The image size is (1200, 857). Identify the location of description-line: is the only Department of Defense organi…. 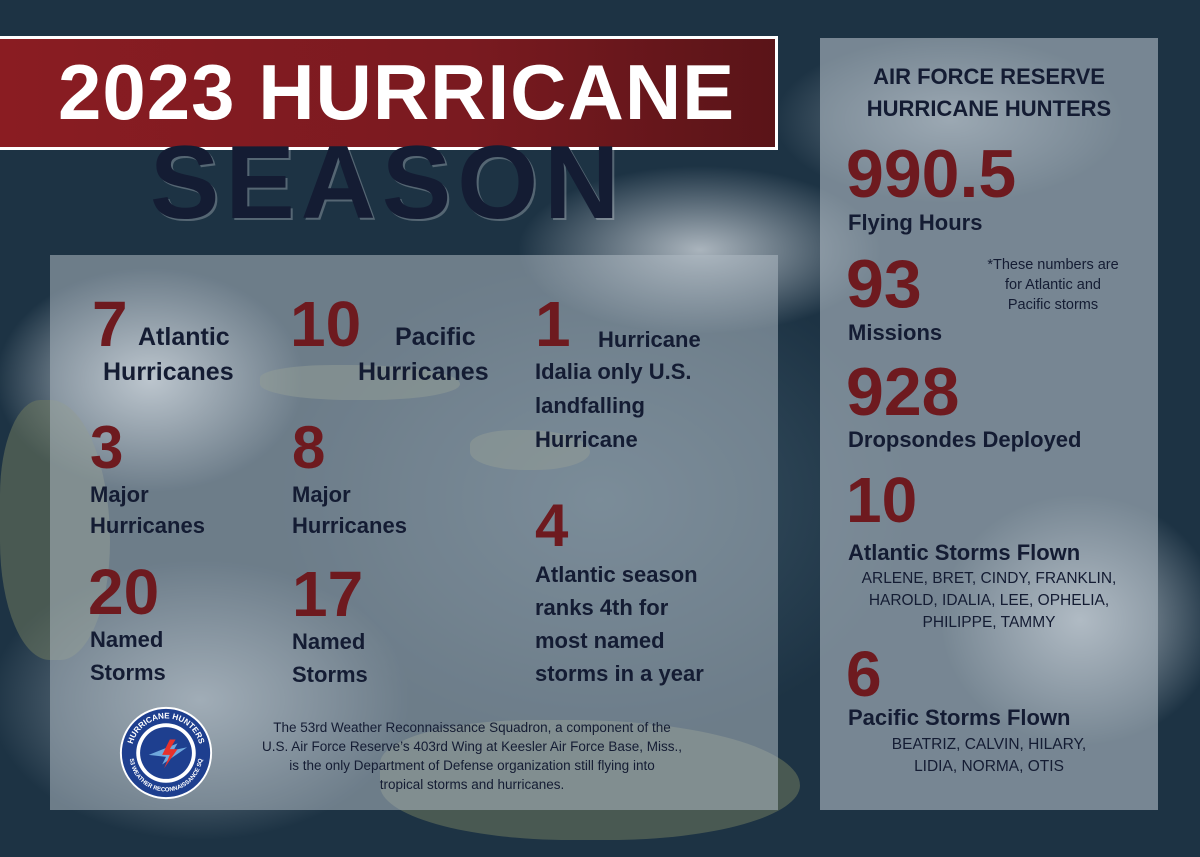
(472, 765).